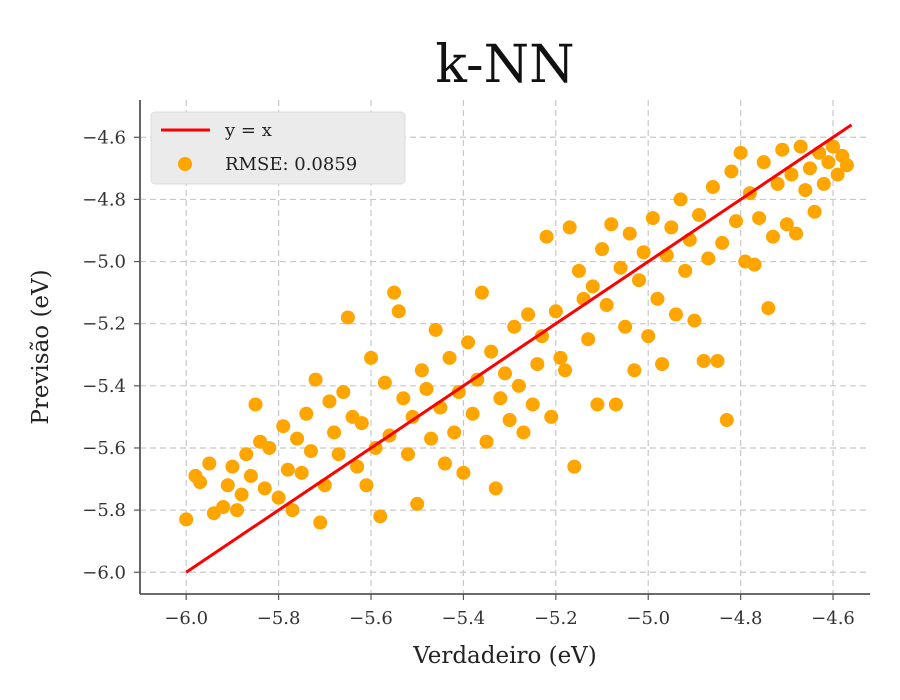 This screenshot has height=700, width=900. Describe the element at coordinates (248, 130) in the screenshot. I see `legend-label-line: y = x` at that location.